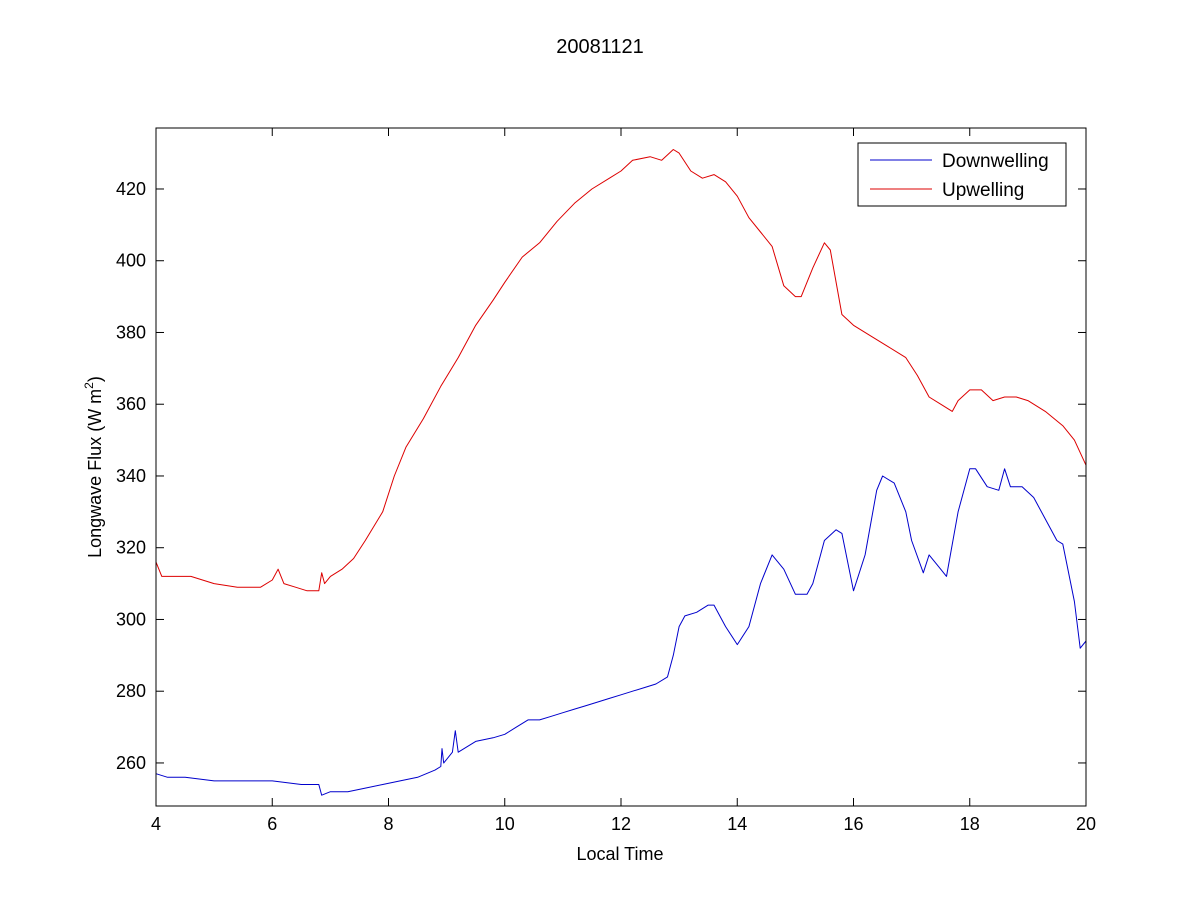  I want to click on y-tick-label: 300, so click(131, 619).